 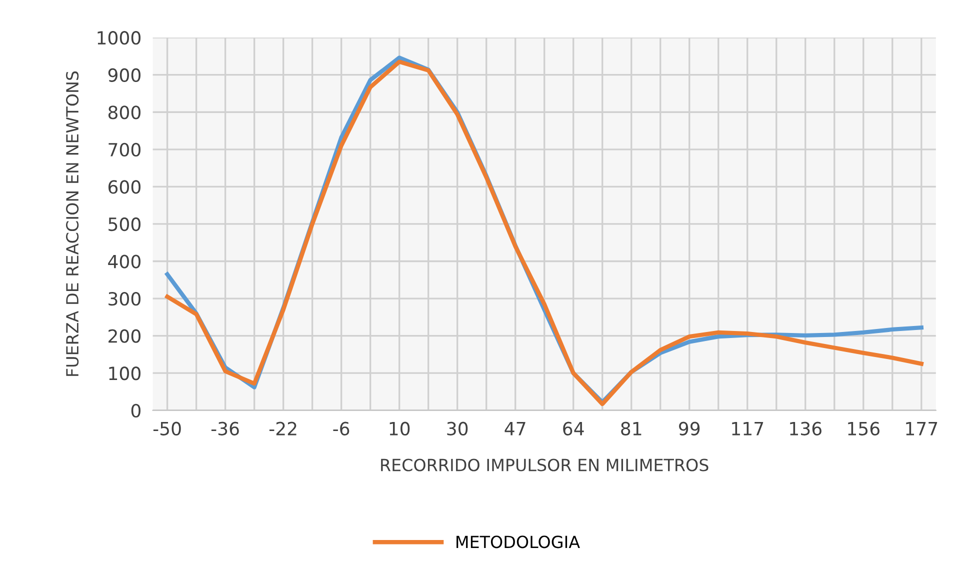 I want to click on x-tick-label: -22, so click(x=282, y=429).